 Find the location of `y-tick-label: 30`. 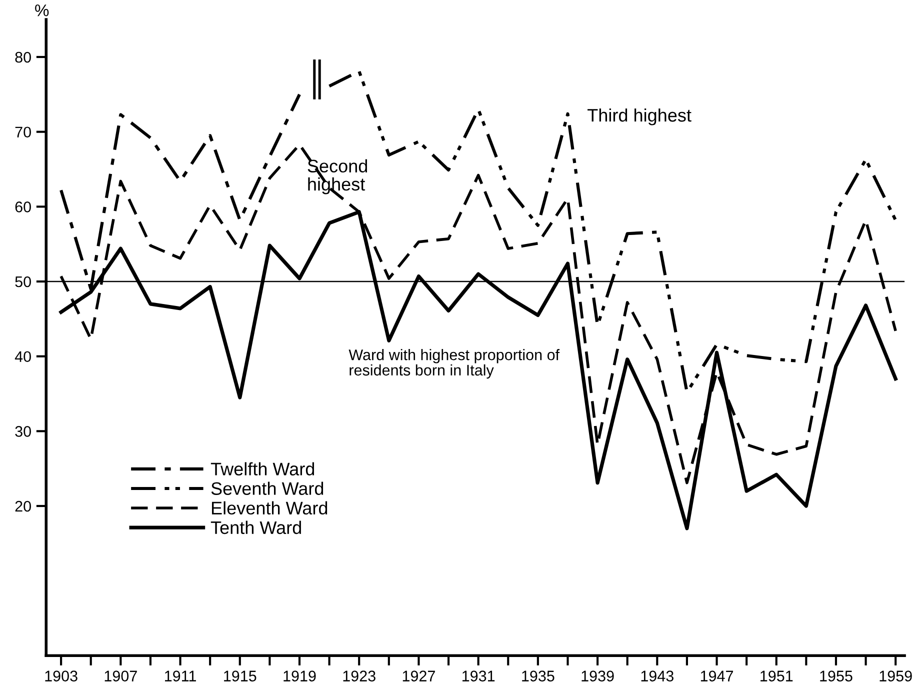

y-tick-label: 30 is located at coordinates (23, 431).